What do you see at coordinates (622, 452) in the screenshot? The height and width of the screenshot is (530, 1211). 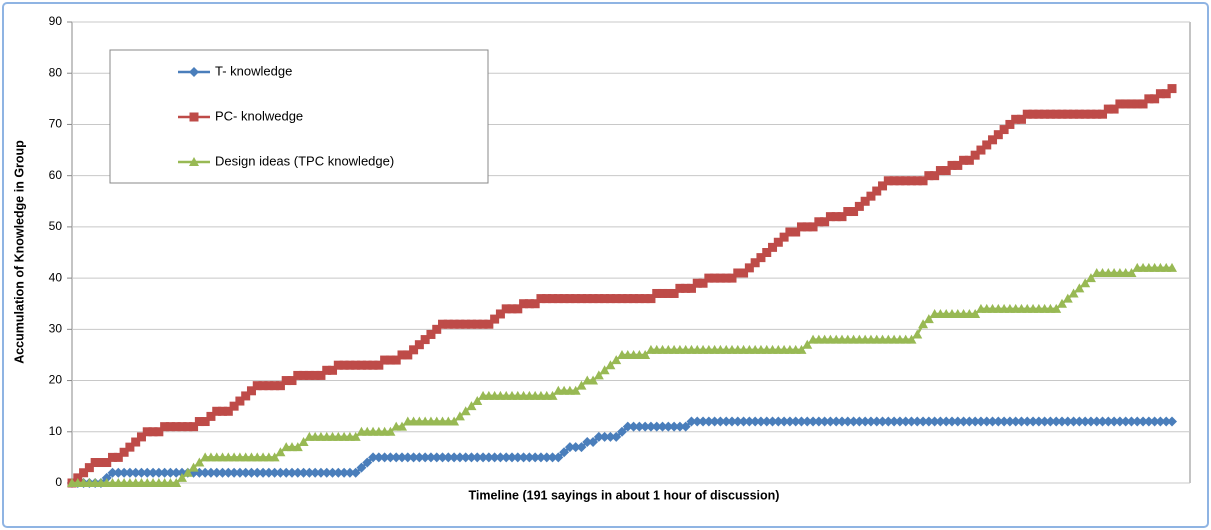 I see `series` at bounding box center [622, 452].